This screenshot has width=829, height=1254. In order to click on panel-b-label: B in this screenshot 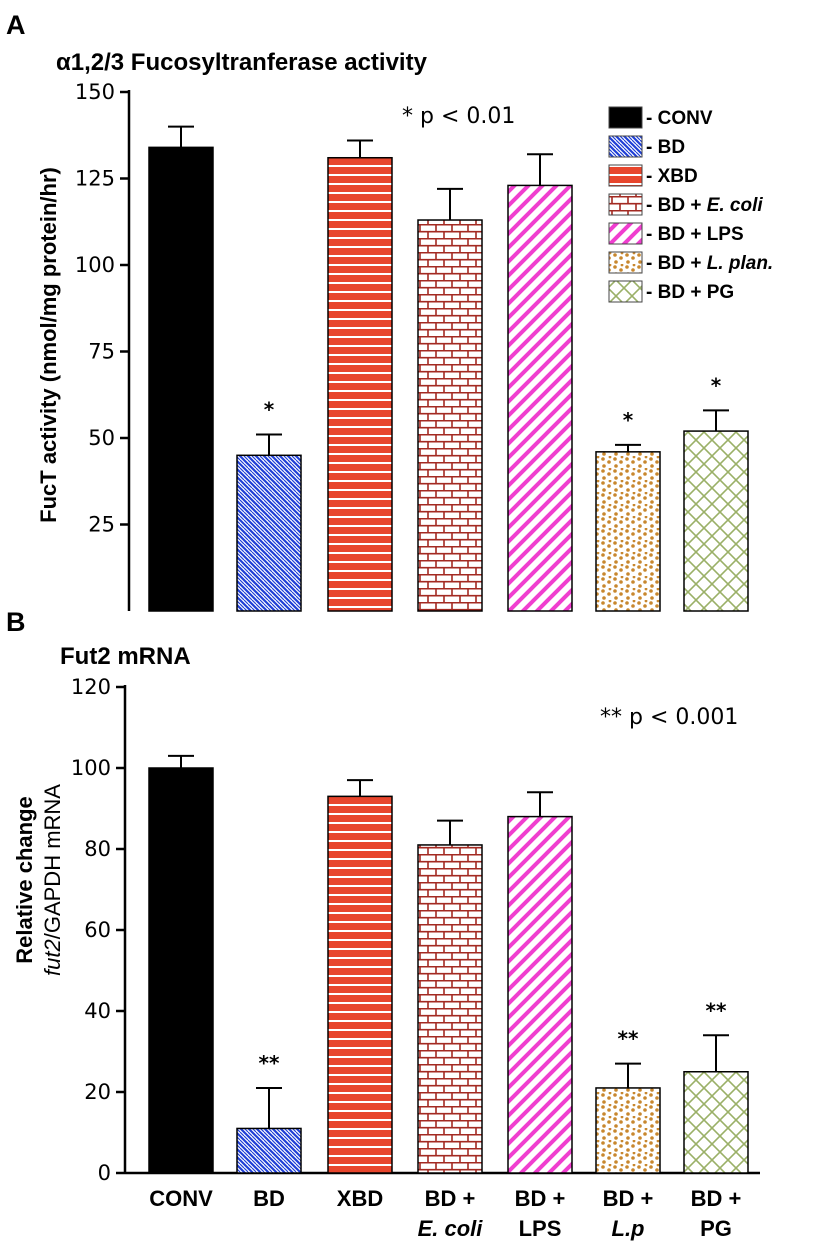, I will do `click(16, 622)`.